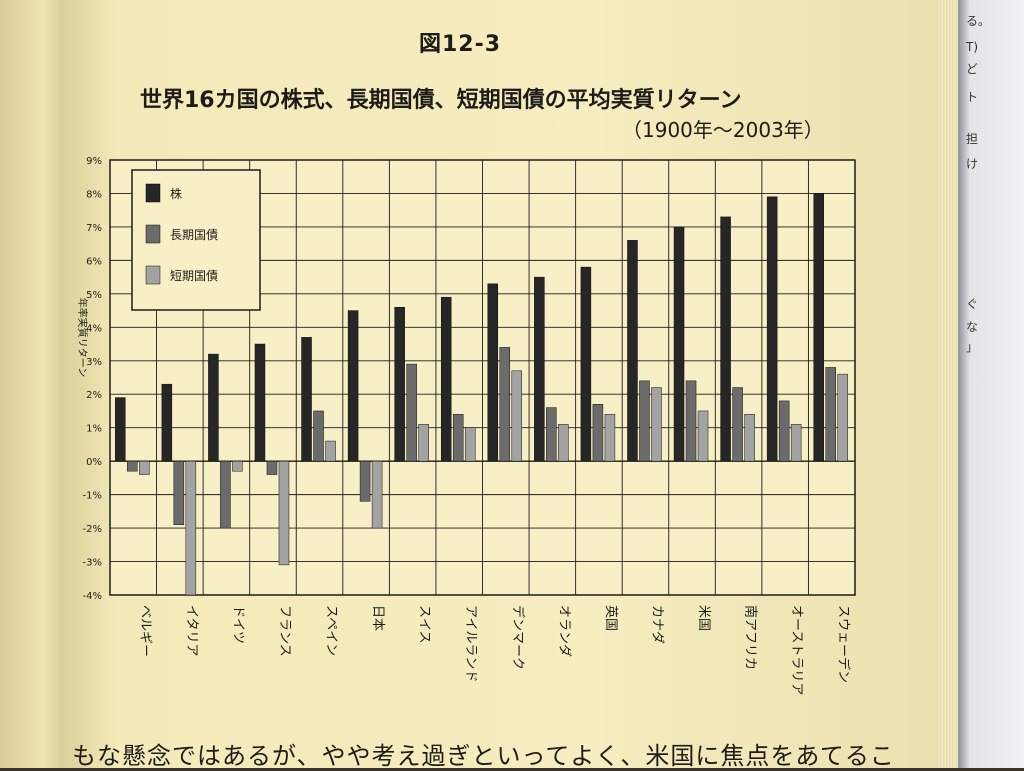 The image size is (1024, 771). I want to click on x-category-label: フランス, so click(284, 631).